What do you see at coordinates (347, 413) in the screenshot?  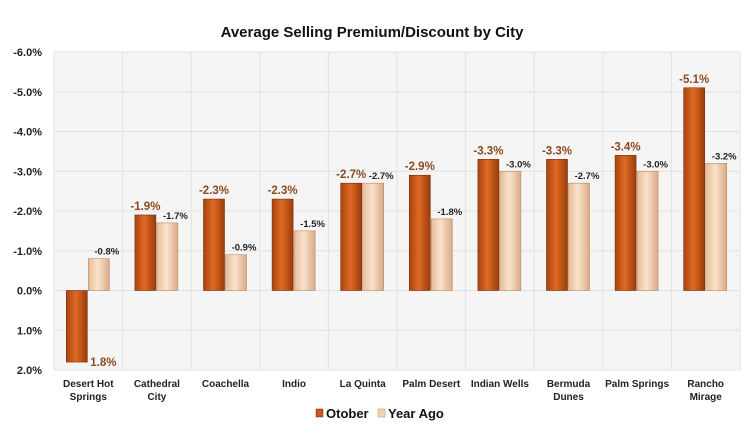 I see `legend-label: Otober` at bounding box center [347, 413].